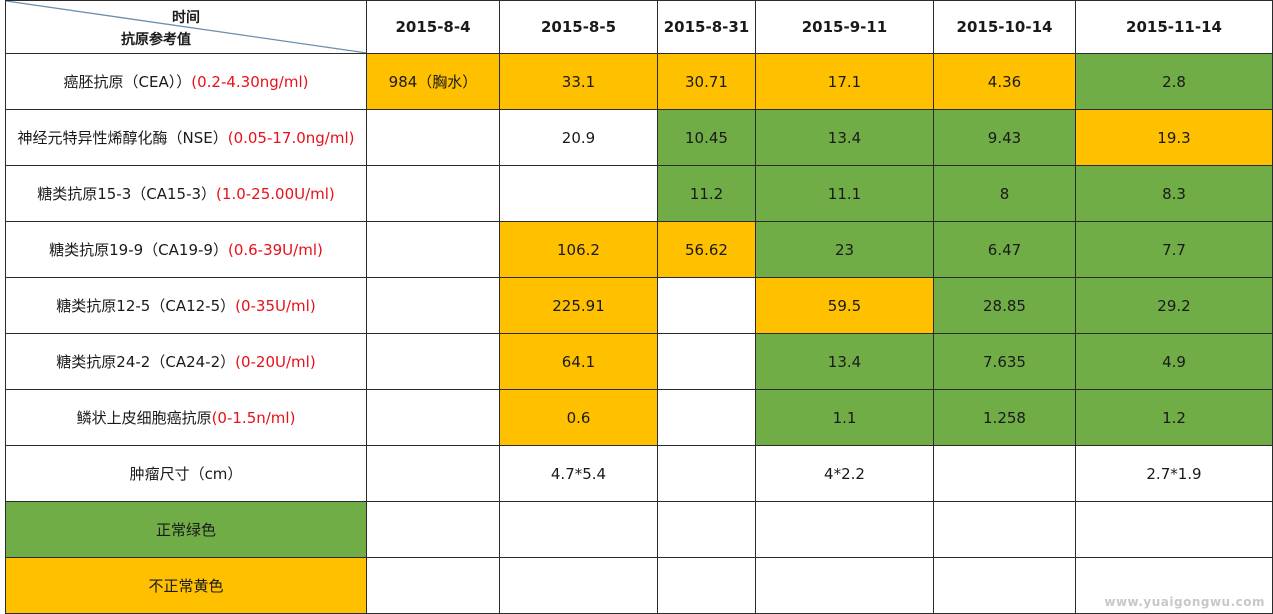  I want to click on marker-label-cell: 神经元特异性烯醇化酶（NSE）(0.05-17.0ng/ml), so click(186, 137).